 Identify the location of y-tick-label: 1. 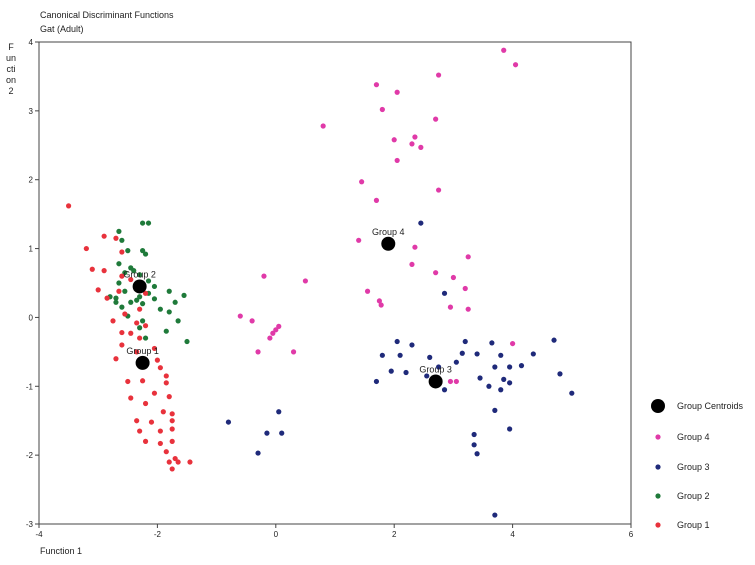
(31, 249).